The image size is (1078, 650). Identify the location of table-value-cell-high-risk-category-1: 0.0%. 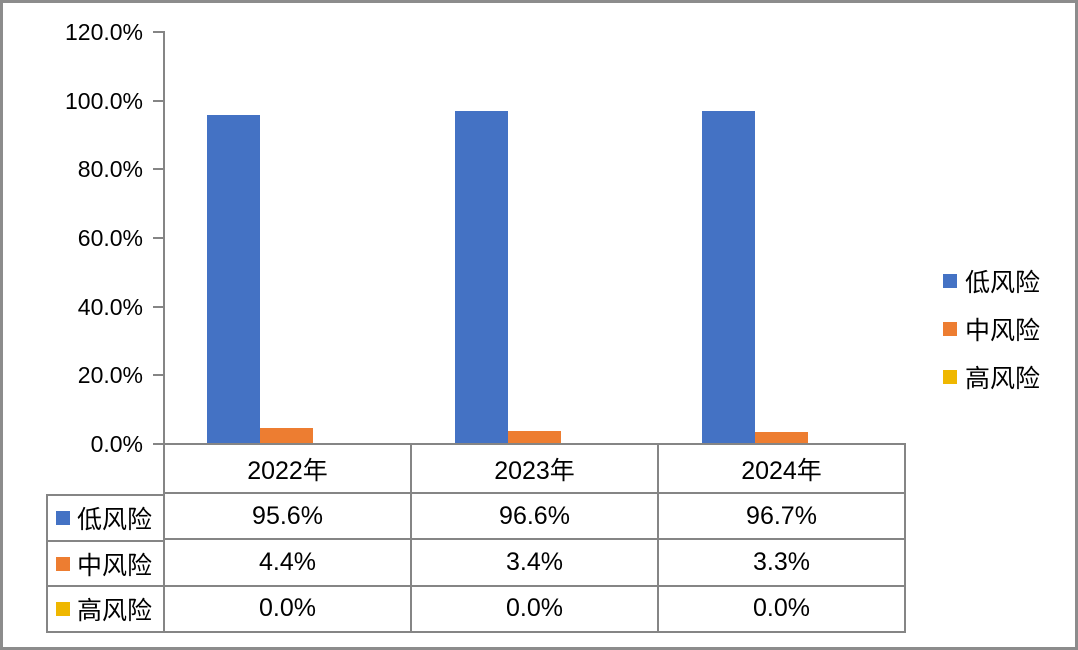
(535, 609).